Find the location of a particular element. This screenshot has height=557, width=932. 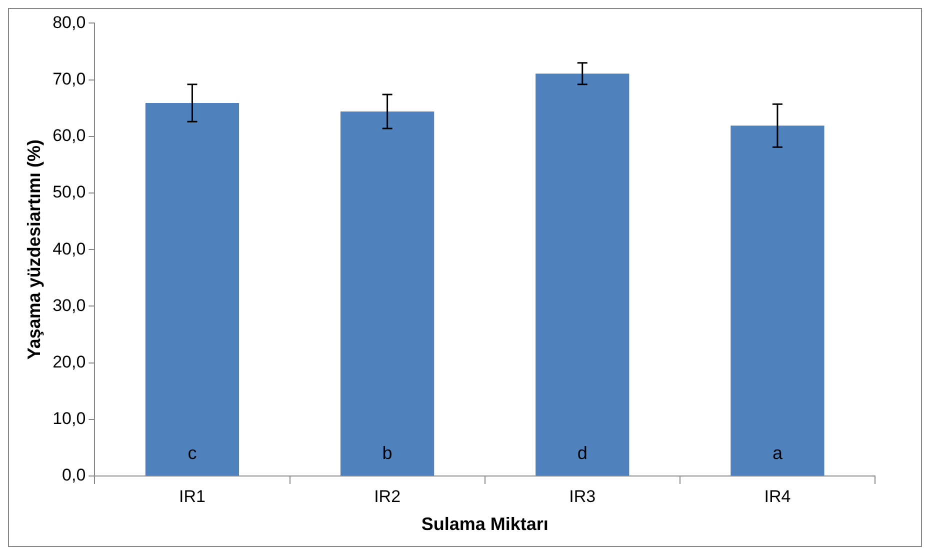

y-tick-label: 70,0 is located at coordinates (69, 78).